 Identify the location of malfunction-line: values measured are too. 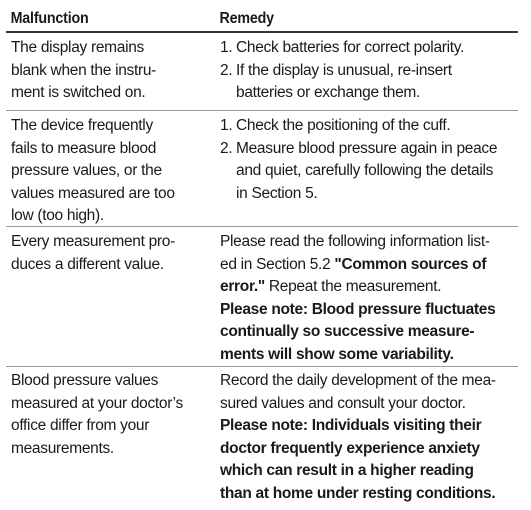
(110, 194).